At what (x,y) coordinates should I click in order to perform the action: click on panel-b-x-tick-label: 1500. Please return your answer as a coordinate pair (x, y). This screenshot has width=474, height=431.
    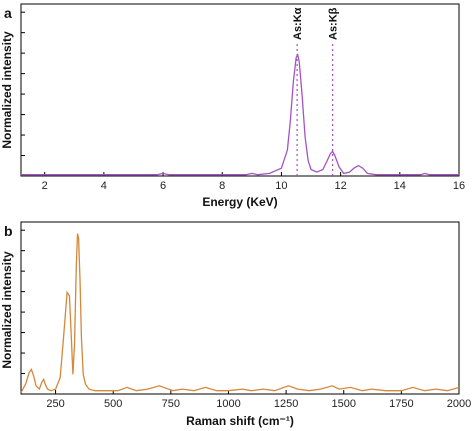
    Looking at the image, I should click on (343, 404).